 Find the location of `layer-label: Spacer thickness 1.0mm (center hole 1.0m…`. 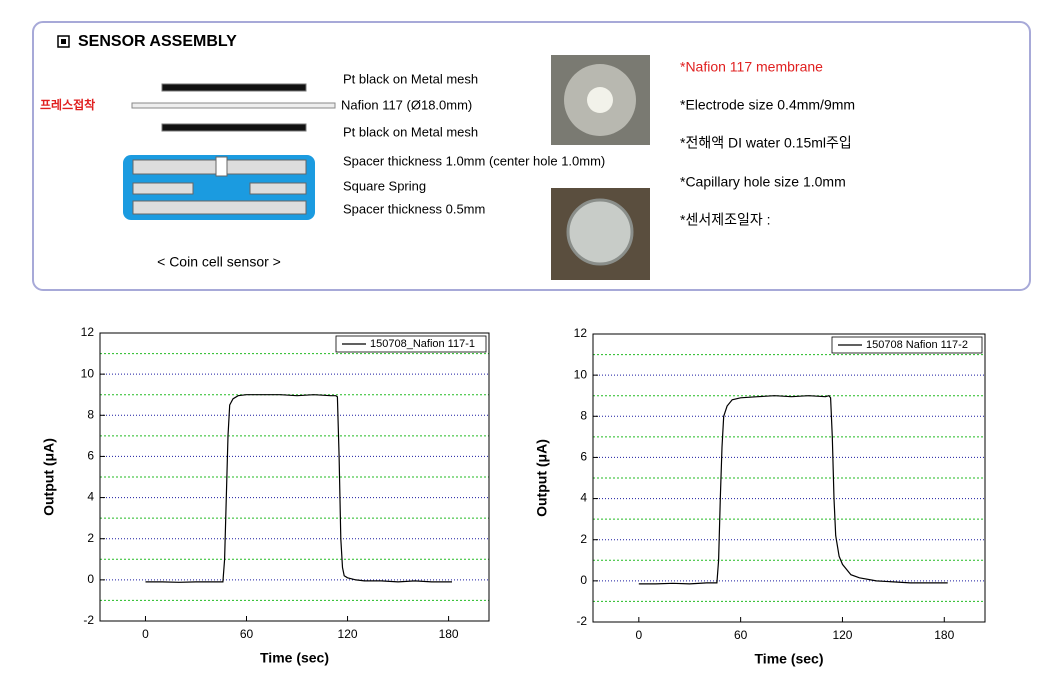

layer-label: Spacer thickness 1.0mm (center hole 1.0m… is located at coordinates (474, 160).